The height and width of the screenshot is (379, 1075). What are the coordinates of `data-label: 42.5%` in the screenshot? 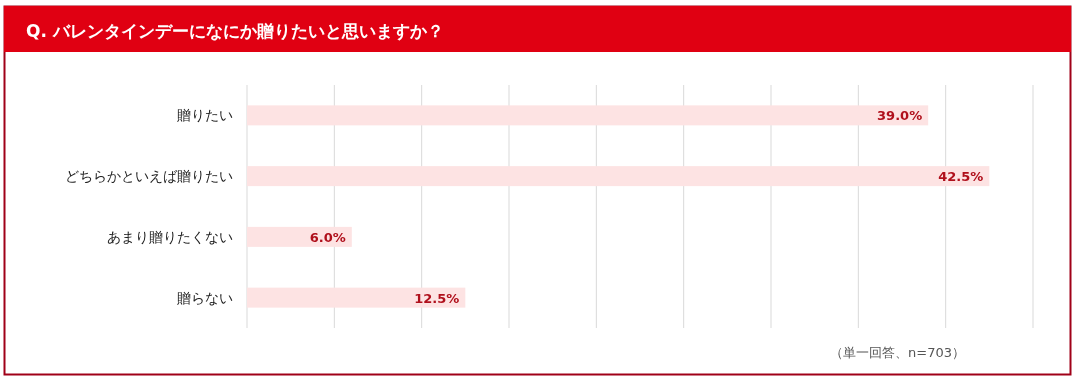 It's located at (961, 177).